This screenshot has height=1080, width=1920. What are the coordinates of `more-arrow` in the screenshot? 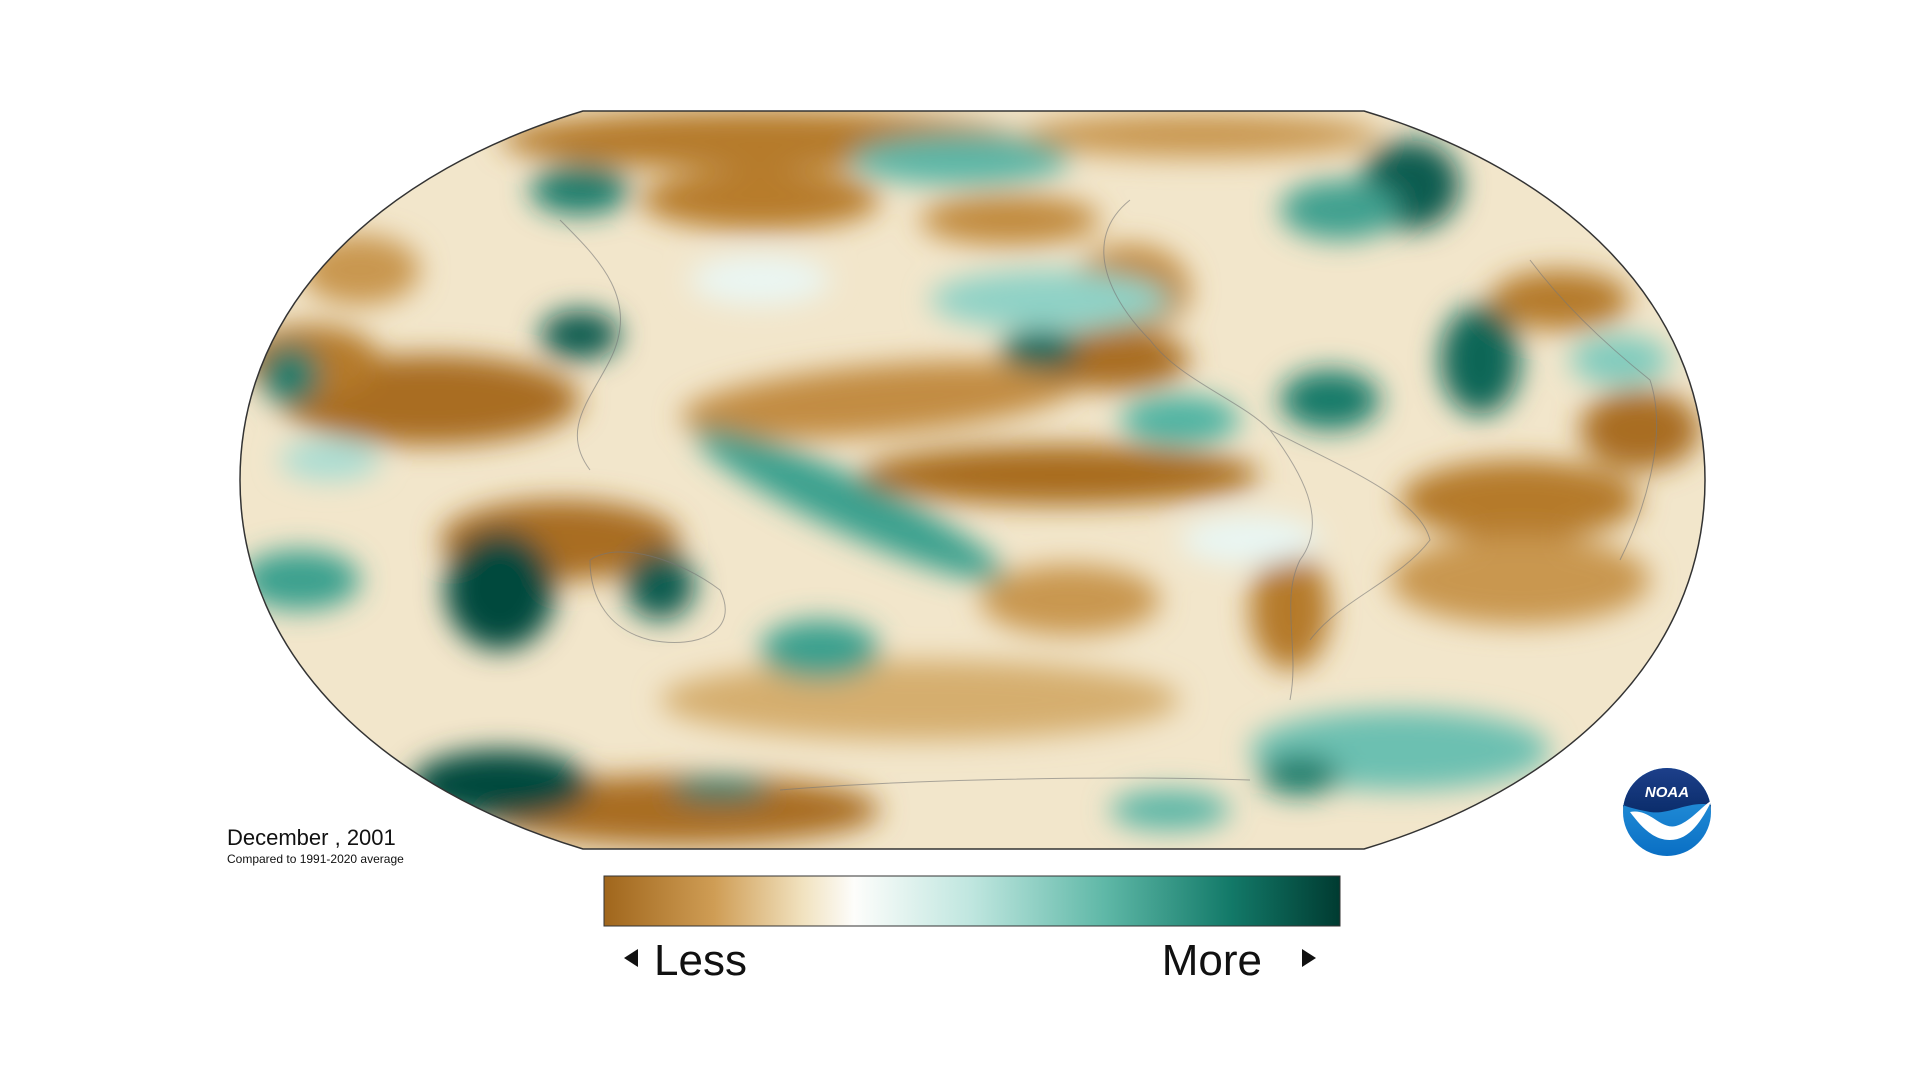 It's located at (1309, 958).